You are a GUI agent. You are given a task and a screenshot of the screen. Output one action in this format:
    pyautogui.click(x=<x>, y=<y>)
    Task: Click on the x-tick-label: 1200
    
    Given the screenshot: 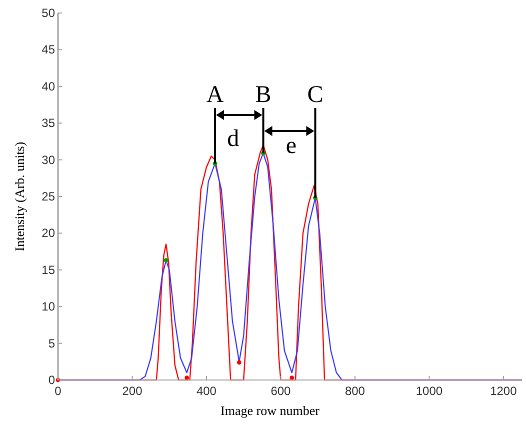 What is the action you would take?
    pyautogui.click(x=504, y=391)
    